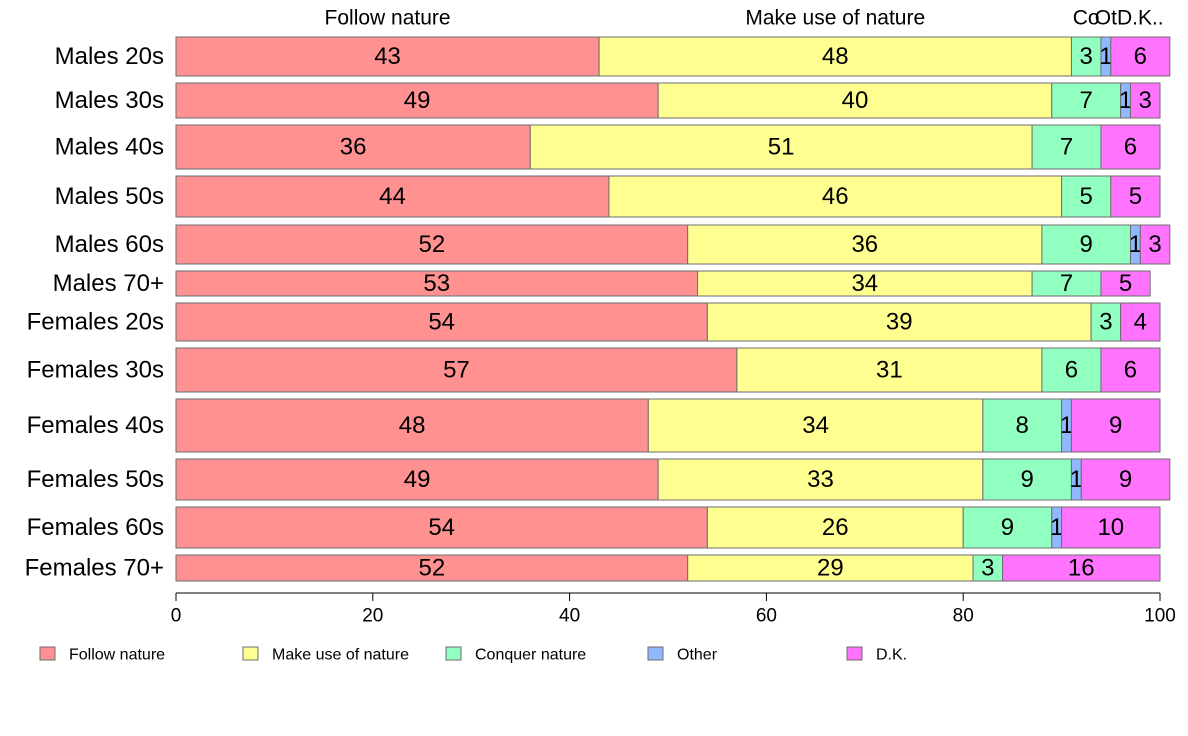 Image resolution: width=1188 pixels, height=736 pixels. What do you see at coordinates (109, 196) in the screenshot?
I see `category-label: Males 50s` at bounding box center [109, 196].